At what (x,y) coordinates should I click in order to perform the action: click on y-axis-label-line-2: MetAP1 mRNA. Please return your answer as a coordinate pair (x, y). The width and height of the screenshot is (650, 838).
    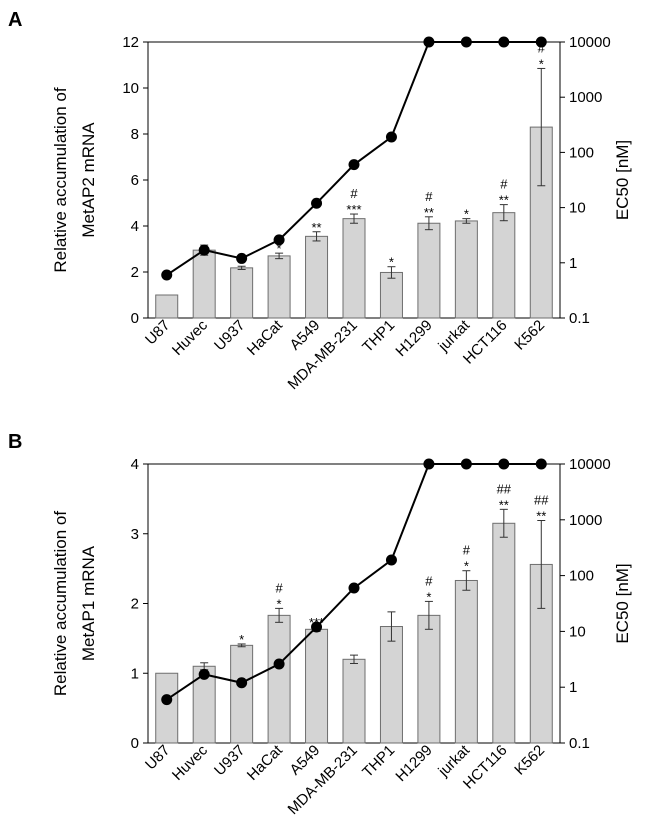
    Looking at the image, I should click on (88, 603).